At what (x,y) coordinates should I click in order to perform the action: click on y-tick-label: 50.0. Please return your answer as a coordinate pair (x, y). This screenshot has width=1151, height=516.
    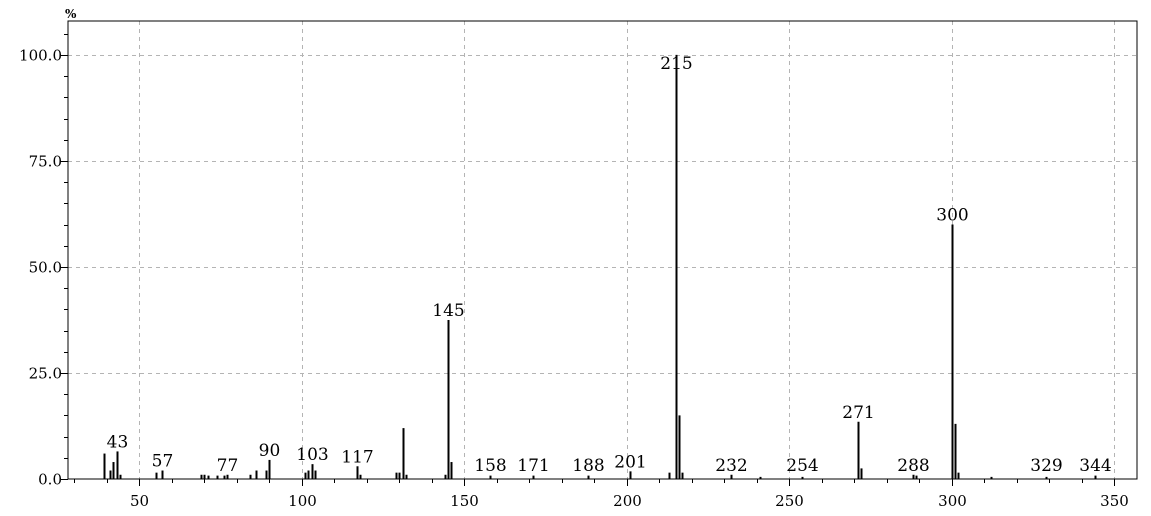
    Looking at the image, I should click on (45, 268).